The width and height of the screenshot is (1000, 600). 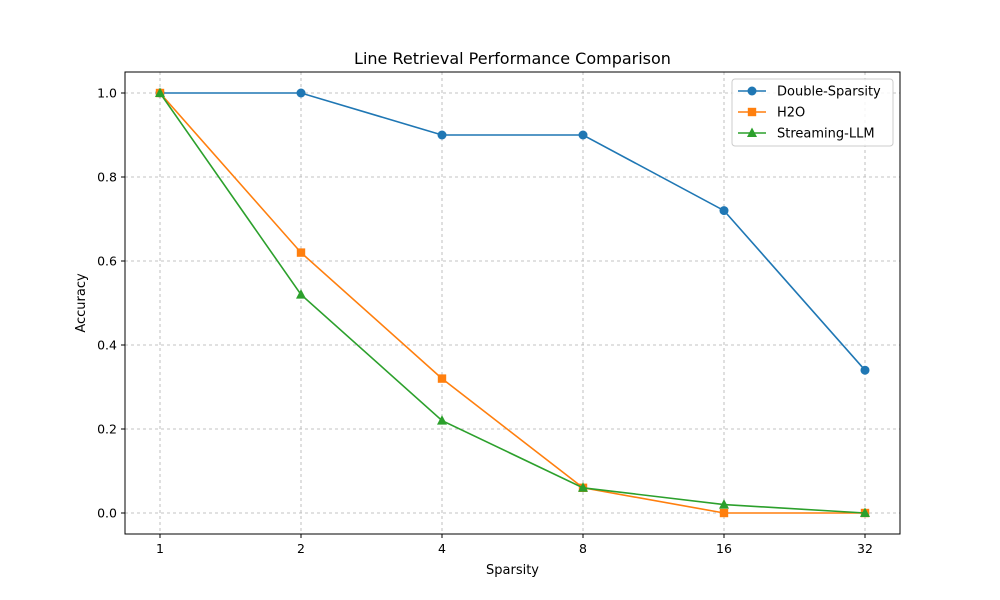 What do you see at coordinates (160, 548) in the screenshot?
I see `x-tick-label: 1` at bounding box center [160, 548].